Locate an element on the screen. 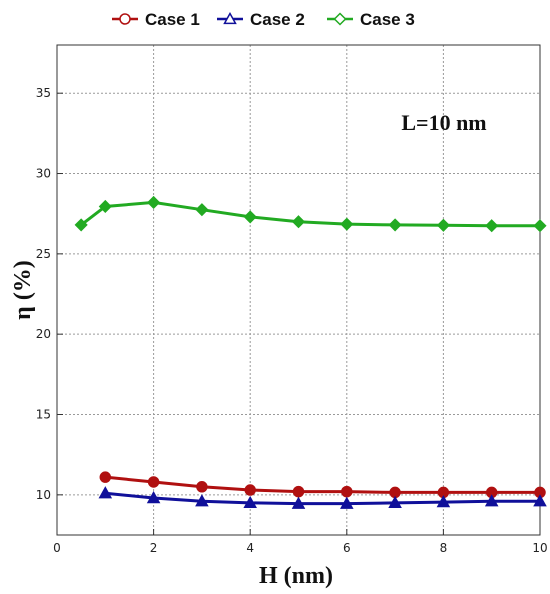 This screenshot has height=594, width=550. y-tick-label: 25 is located at coordinates (43, 254).